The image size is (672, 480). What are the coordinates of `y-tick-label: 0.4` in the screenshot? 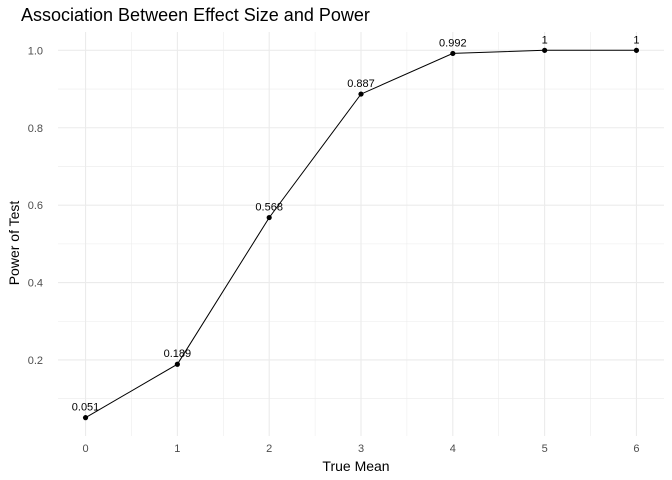 It's located at (35, 284).